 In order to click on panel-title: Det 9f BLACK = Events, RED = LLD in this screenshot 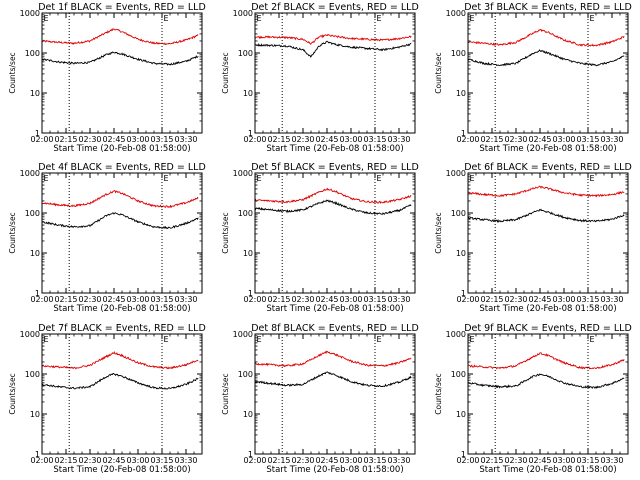, I will do `click(548, 328)`.